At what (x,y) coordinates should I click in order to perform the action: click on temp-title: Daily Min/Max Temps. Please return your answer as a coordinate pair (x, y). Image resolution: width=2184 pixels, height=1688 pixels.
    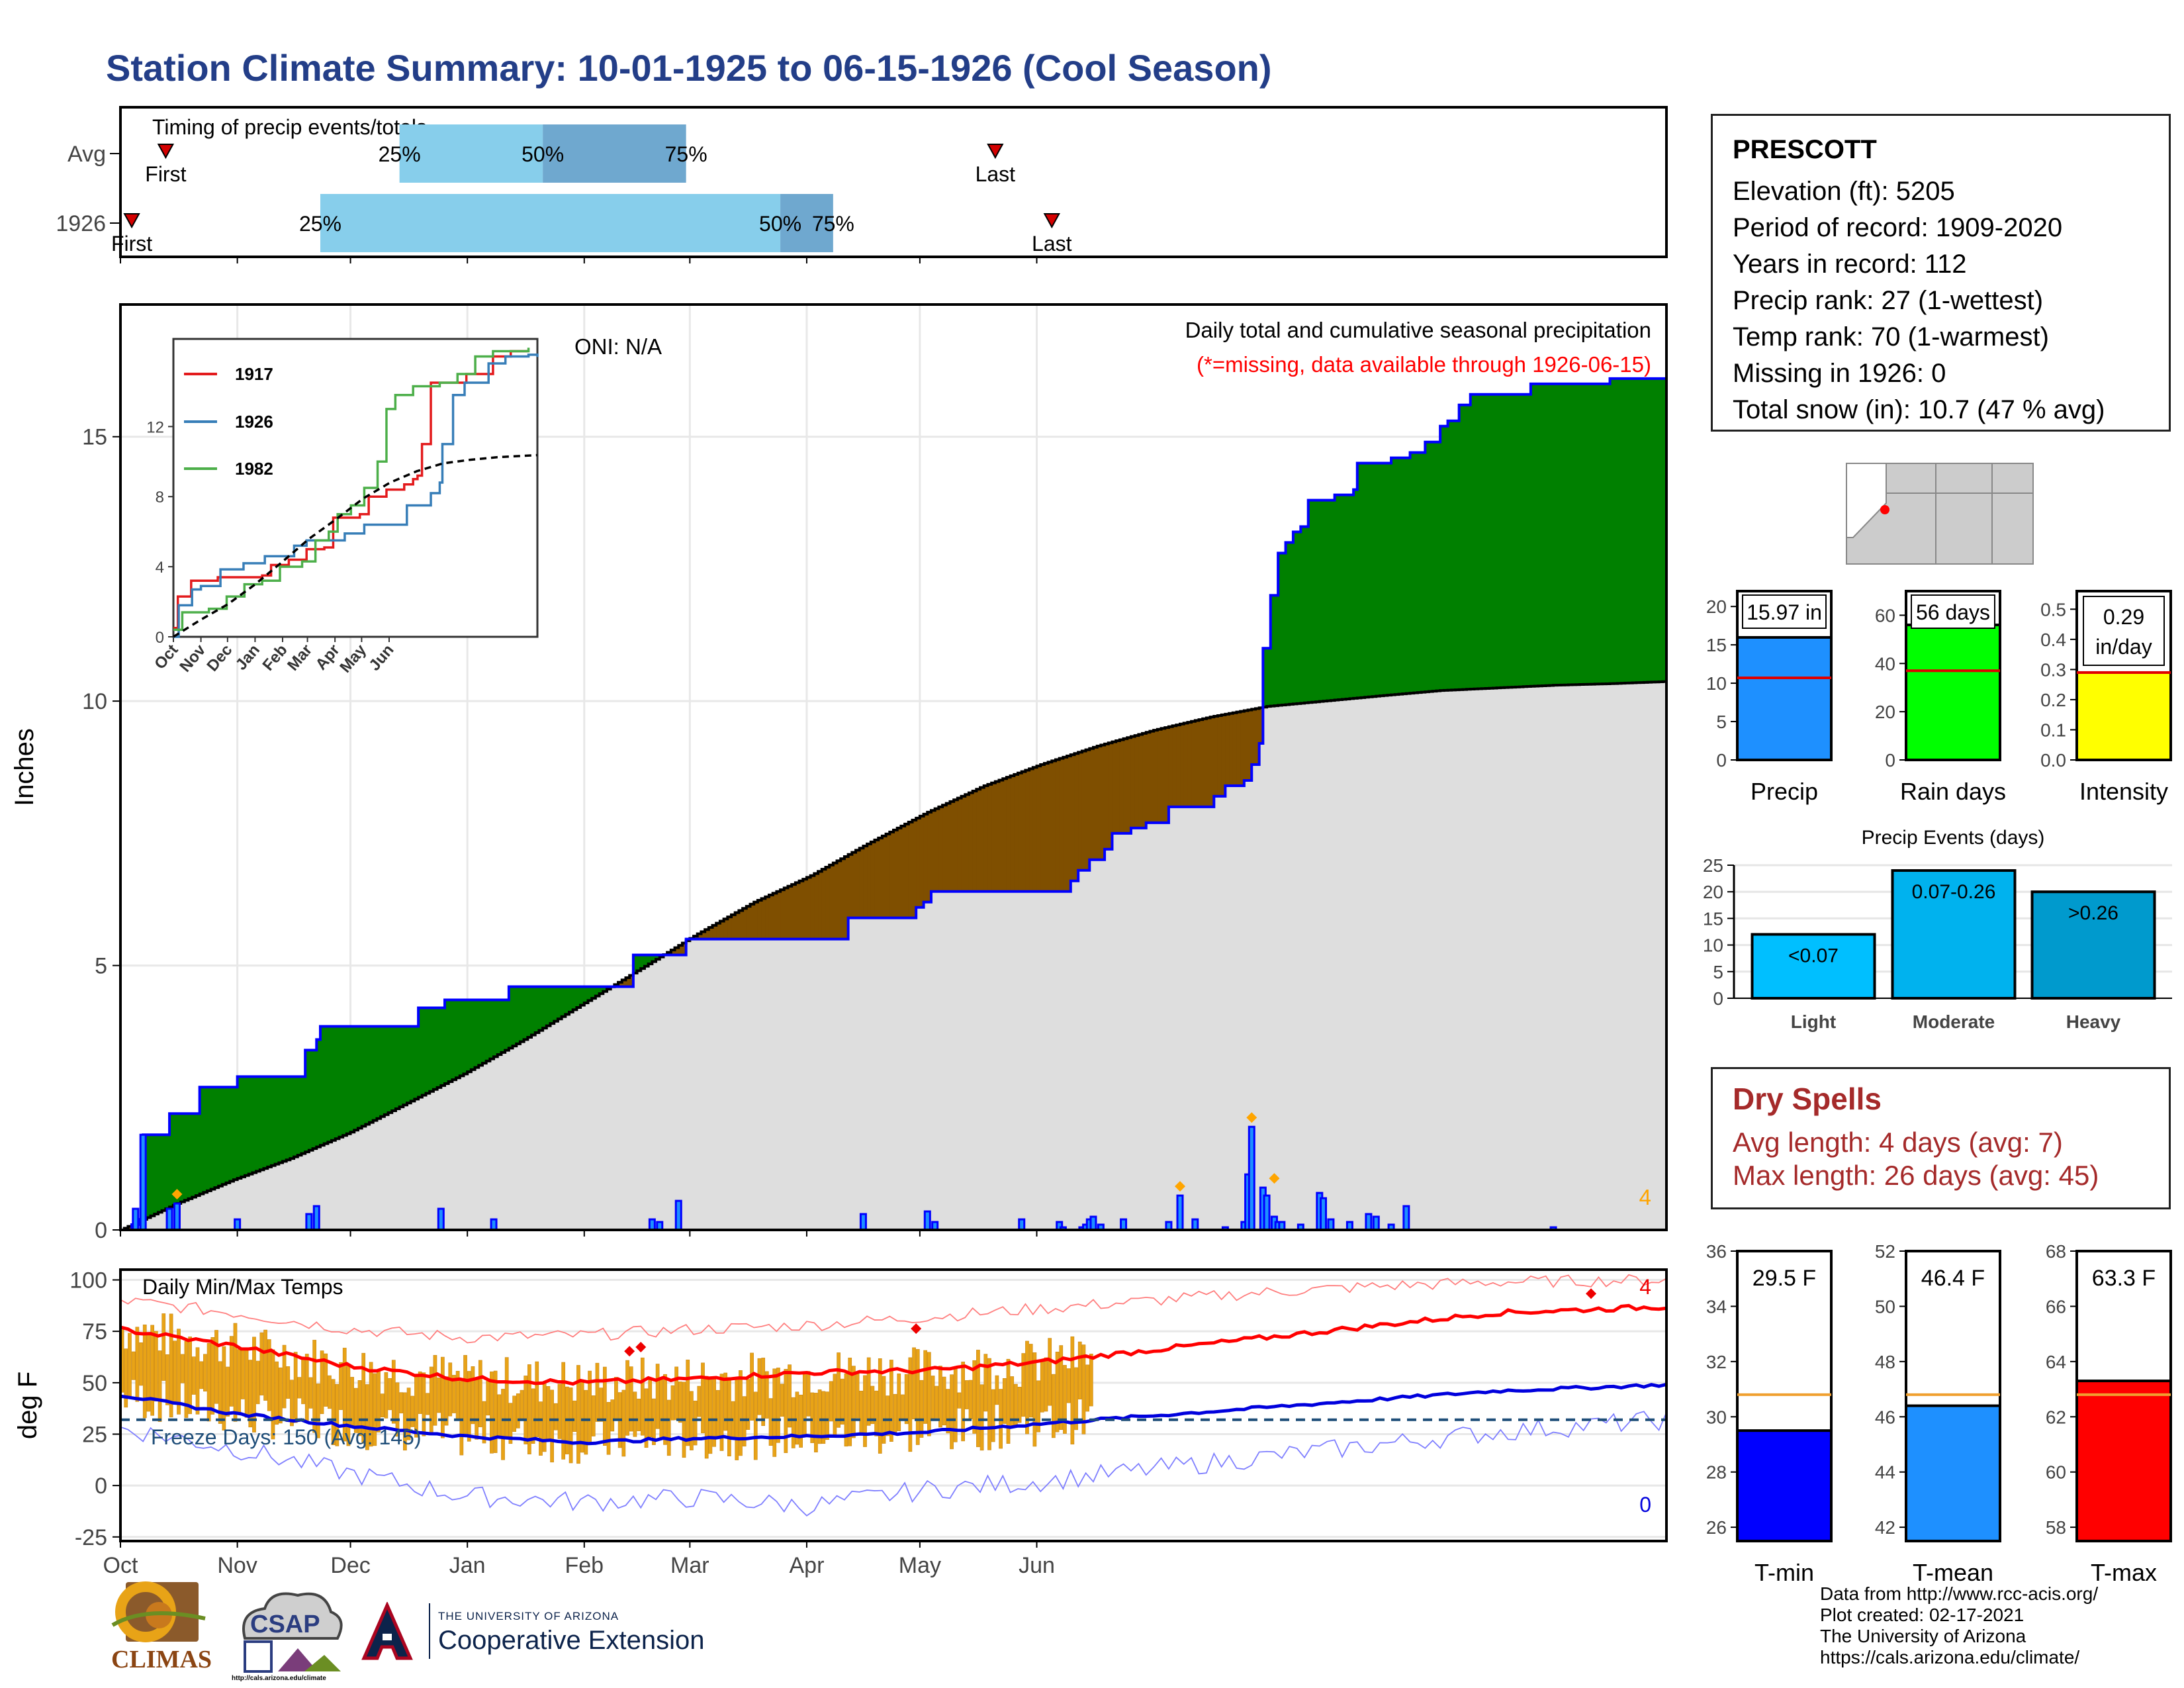
    Looking at the image, I should click on (242, 1287).